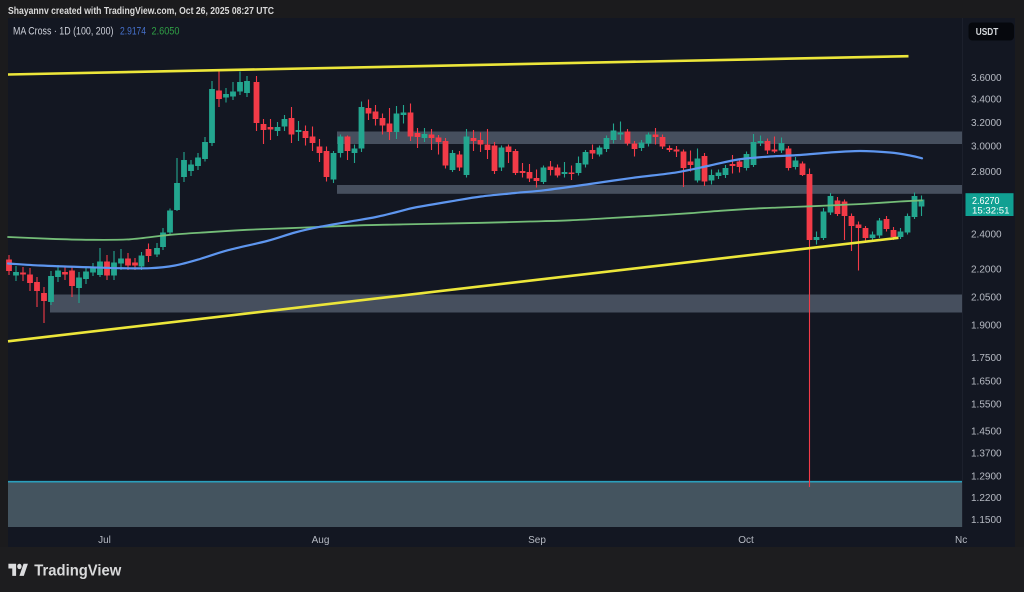 This screenshot has height=592, width=1024. I want to click on svg-text: 1.4500, so click(986, 431).